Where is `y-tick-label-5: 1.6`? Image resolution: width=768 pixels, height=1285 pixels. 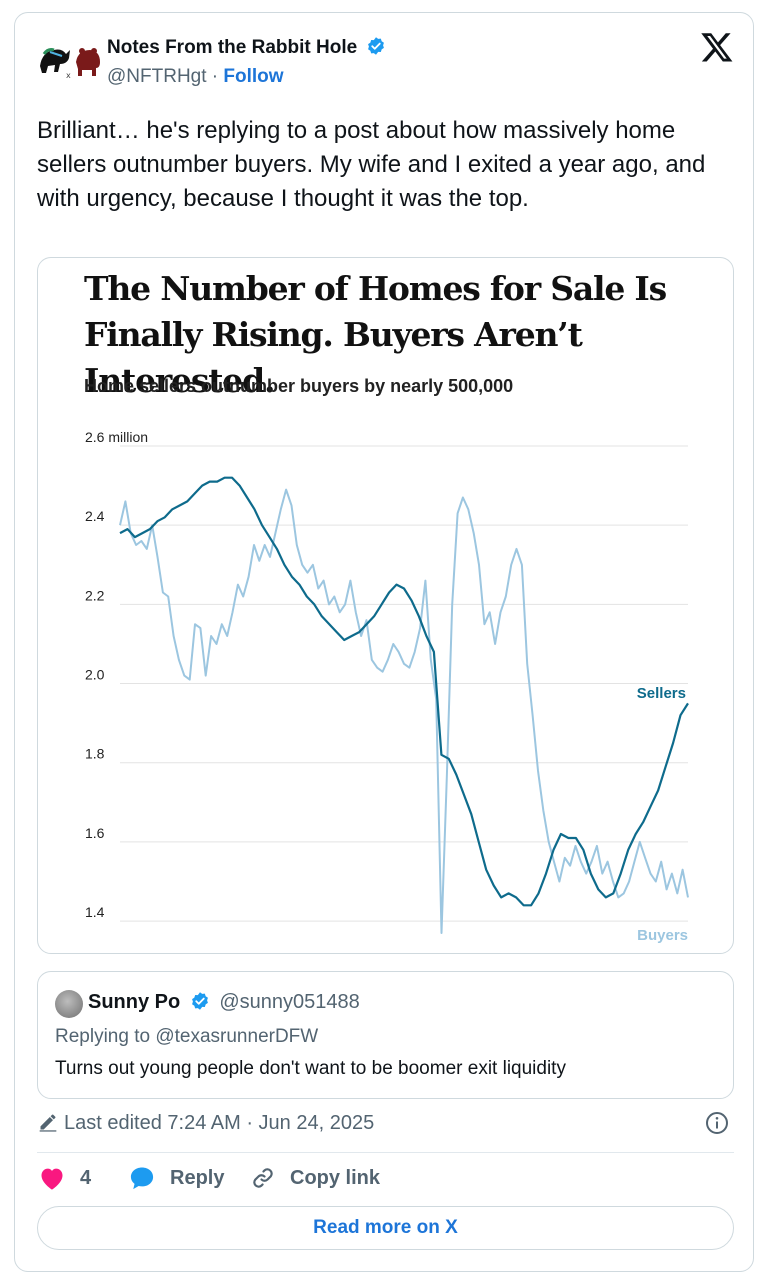 y-tick-label-5: 1.6 is located at coordinates (95, 833).